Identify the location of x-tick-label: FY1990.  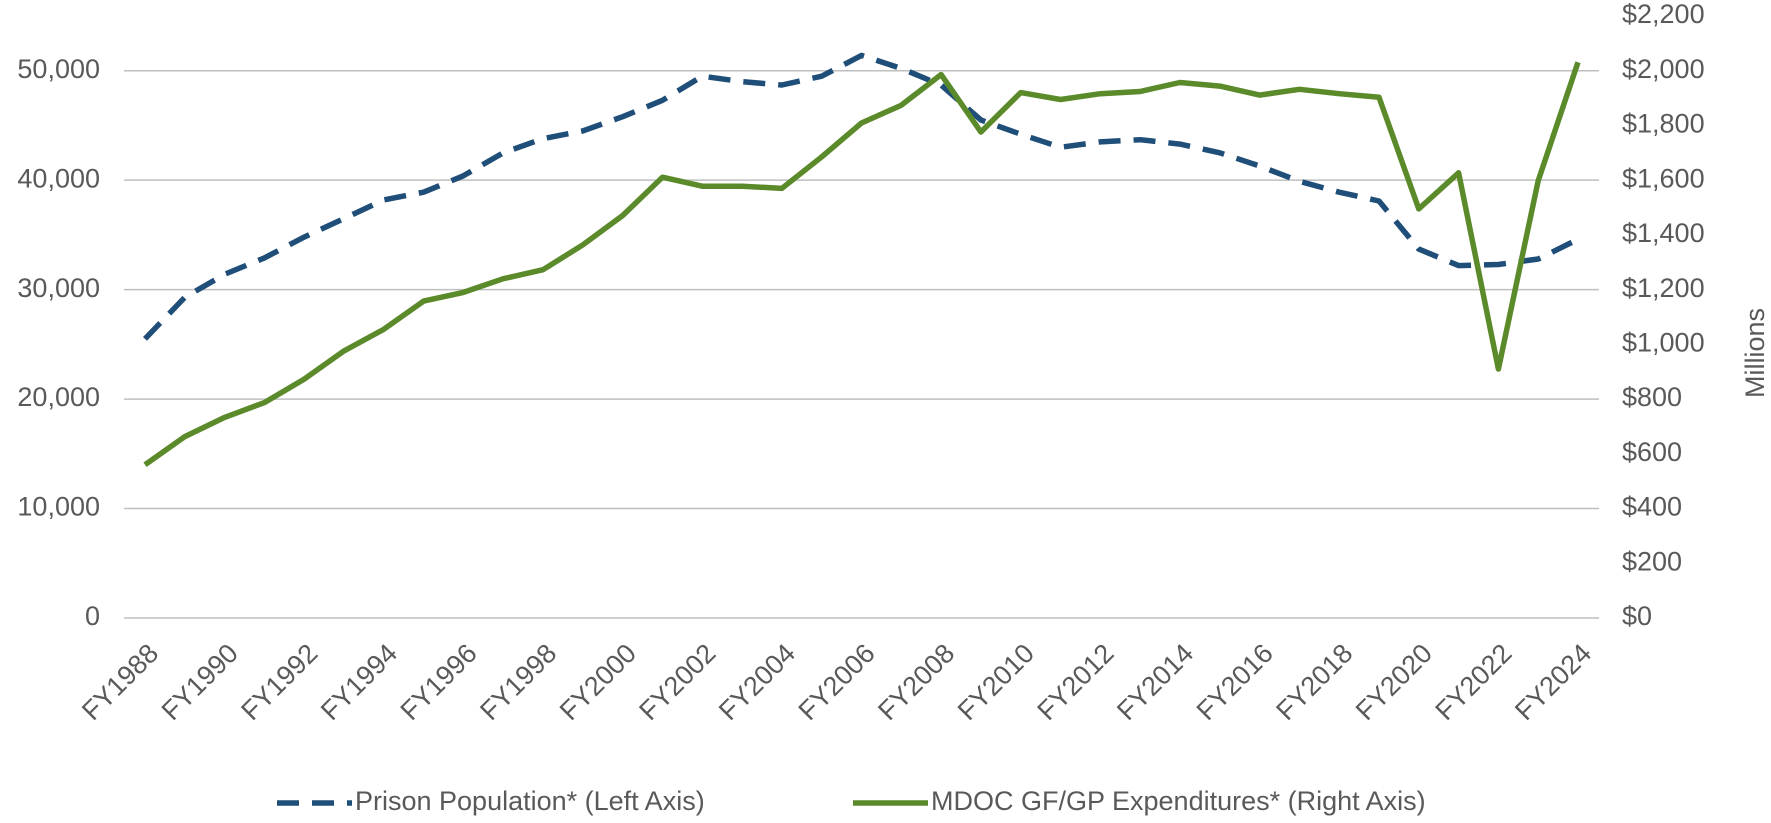
(200, 682).